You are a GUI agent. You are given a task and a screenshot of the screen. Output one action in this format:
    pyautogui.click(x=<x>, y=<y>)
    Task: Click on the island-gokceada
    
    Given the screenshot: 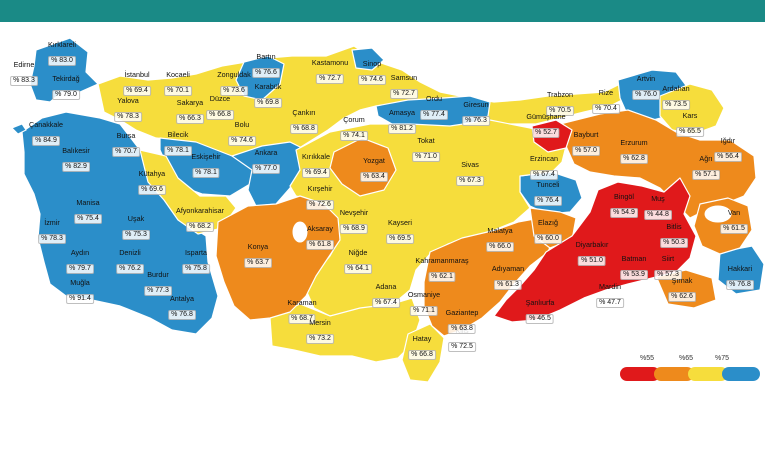 What is the action you would take?
    pyautogui.click(x=19, y=129)
    